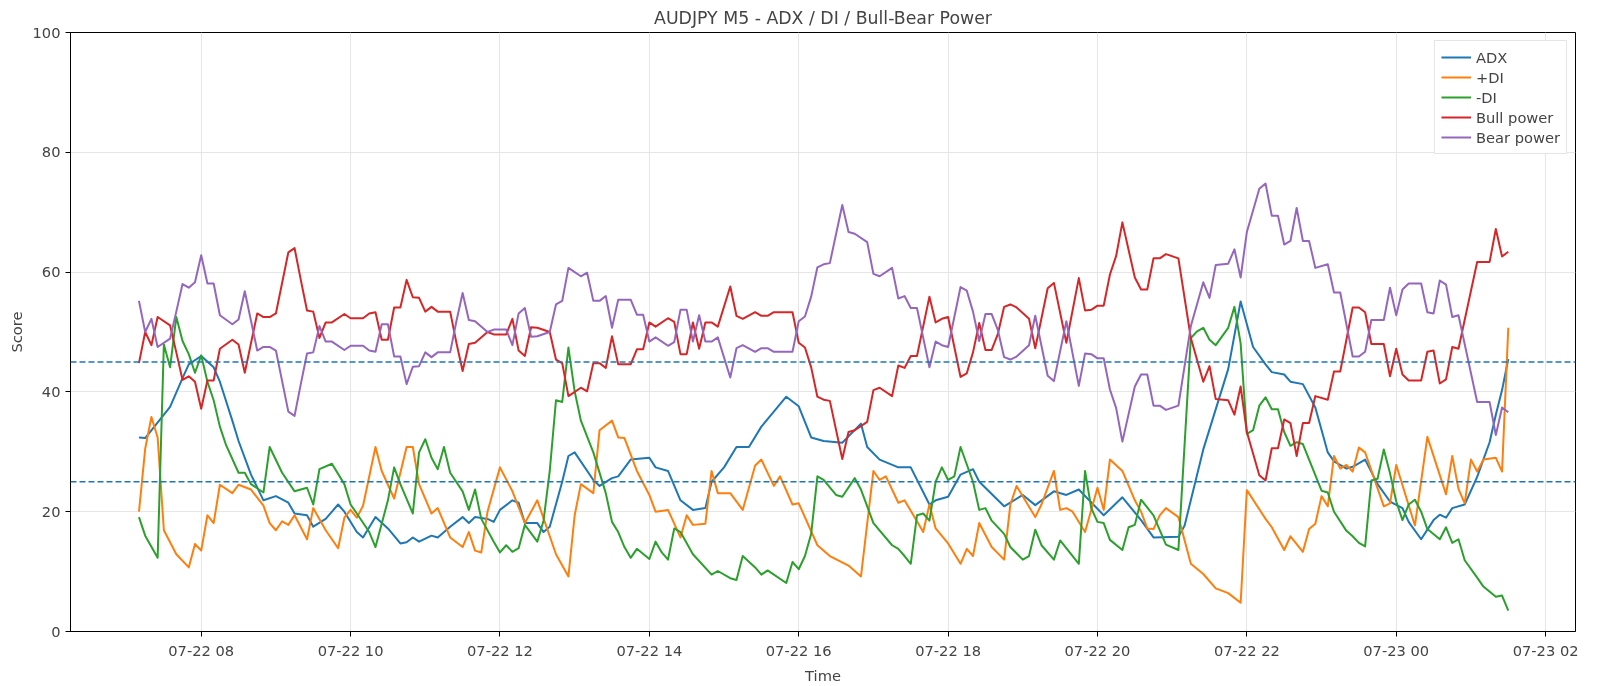 The image size is (1600, 686). What do you see at coordinates (1486, 97) in the screenshot?
I see `legend-label: -DI` at bounding box center [1486, 97].